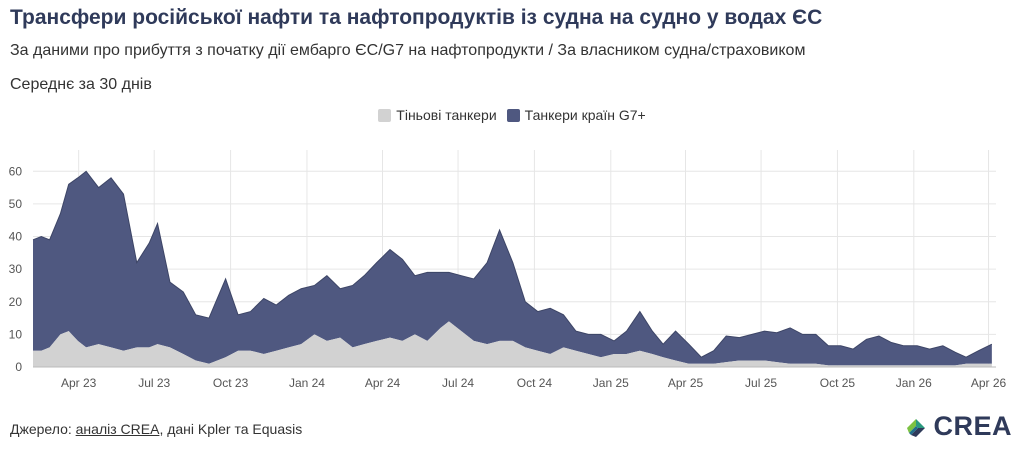 The height and width of the screenshot is (457, 1024). What do you see at coordinates (43, 429) in the screenshot?
I see `source-prefix: Джерело:` at bounding box center [43, 429].